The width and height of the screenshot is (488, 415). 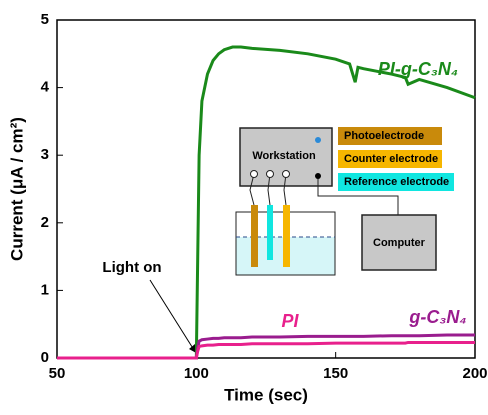 What do you see at coordinates (45, 19) in the screenshot?
I see `y-tick-label: 5` at bounding box center [45, 19].